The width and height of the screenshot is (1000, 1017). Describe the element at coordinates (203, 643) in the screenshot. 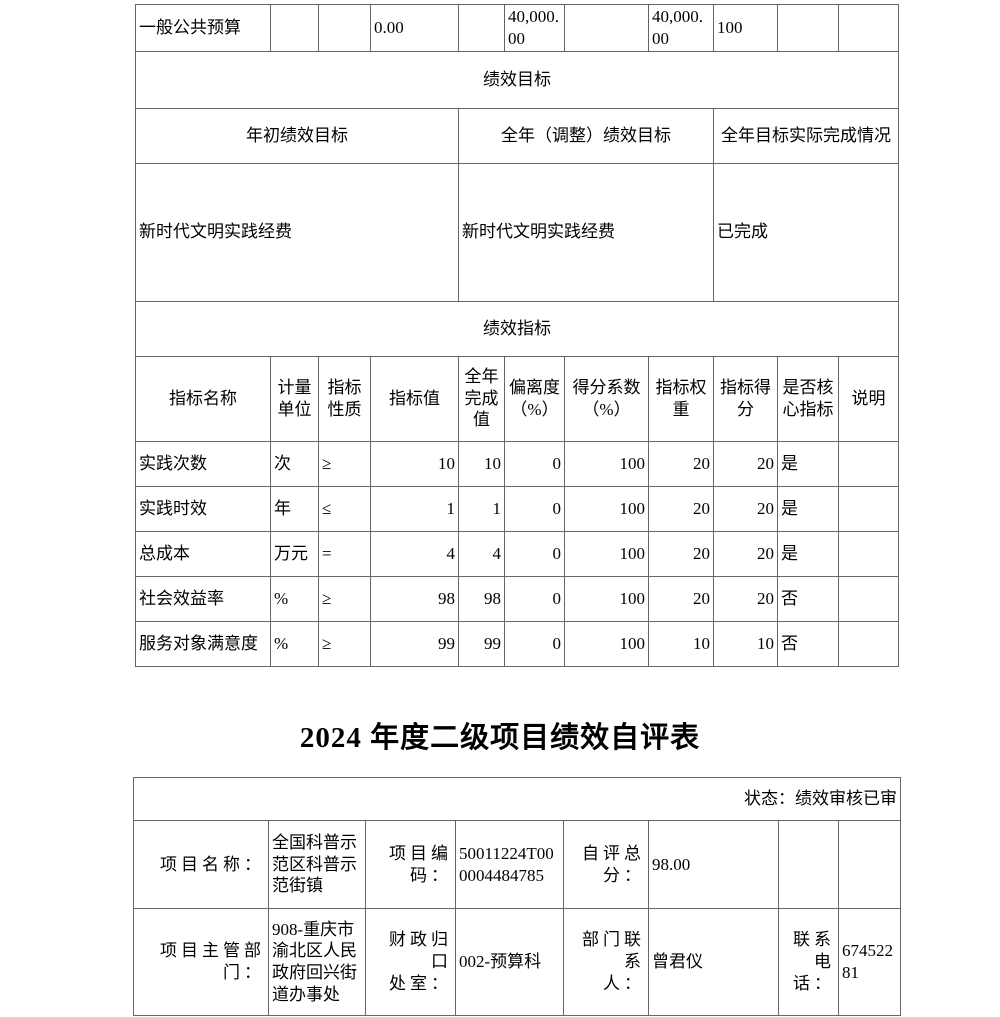

I see `indicator-name: 服务对象满意度` at that location.